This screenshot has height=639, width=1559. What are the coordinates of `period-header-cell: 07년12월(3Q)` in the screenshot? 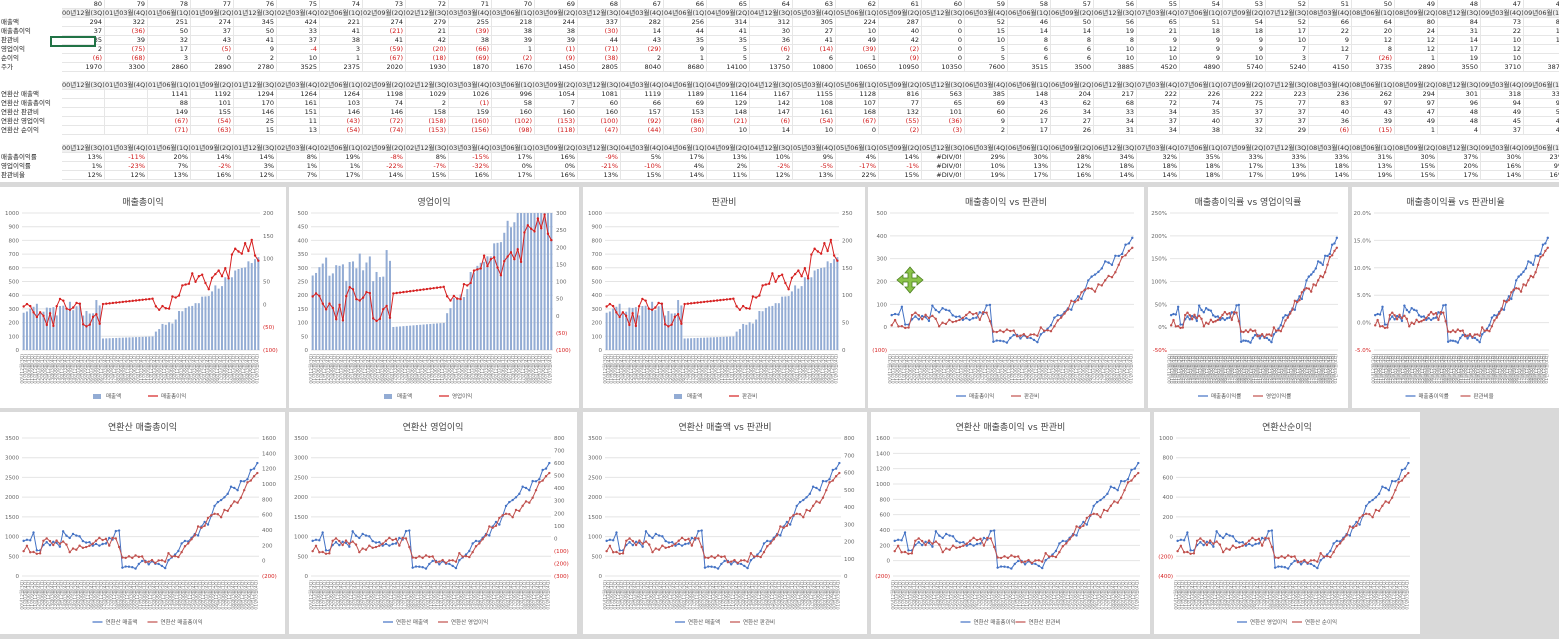 It's located at (1287, 85).